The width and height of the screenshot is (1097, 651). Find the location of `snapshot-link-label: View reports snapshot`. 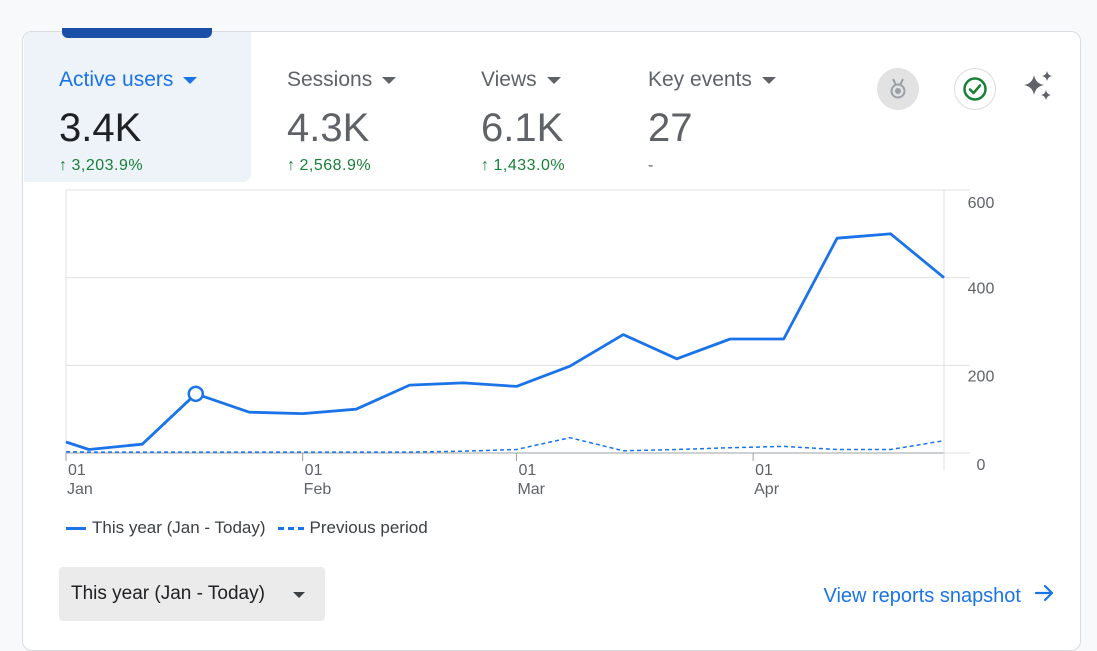

snapshot-link-label: View reports snapshot is located at coordinates (922, 596).